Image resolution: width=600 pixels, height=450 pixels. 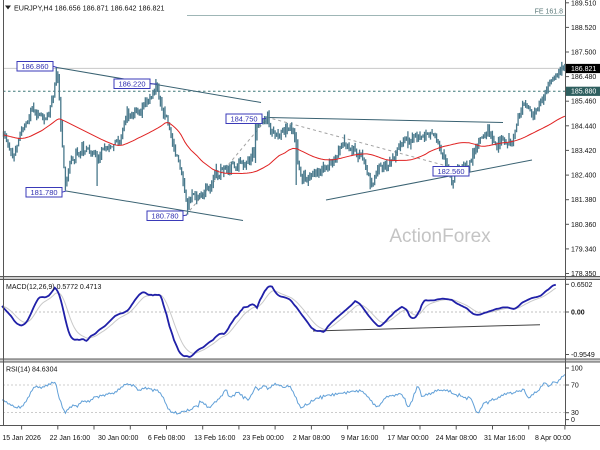 I want to click on svg-text: 178.350, so click(x=583, y=274).